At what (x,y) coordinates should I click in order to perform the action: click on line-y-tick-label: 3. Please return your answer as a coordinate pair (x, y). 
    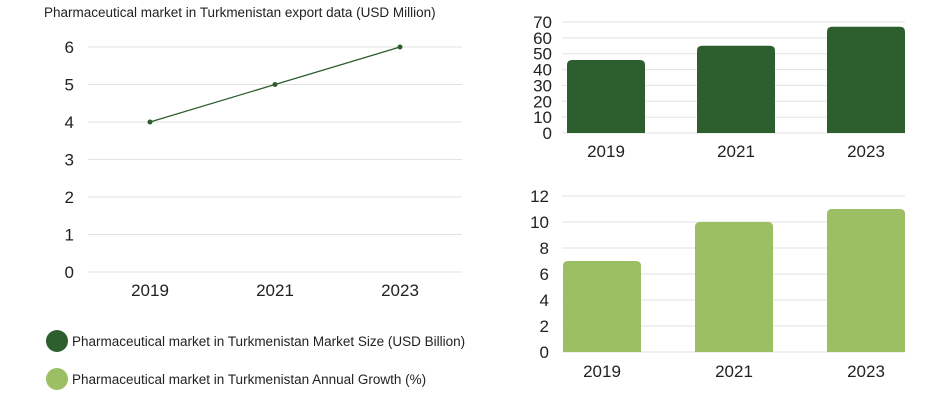
    Looking at the image, I should click on (69, 160).